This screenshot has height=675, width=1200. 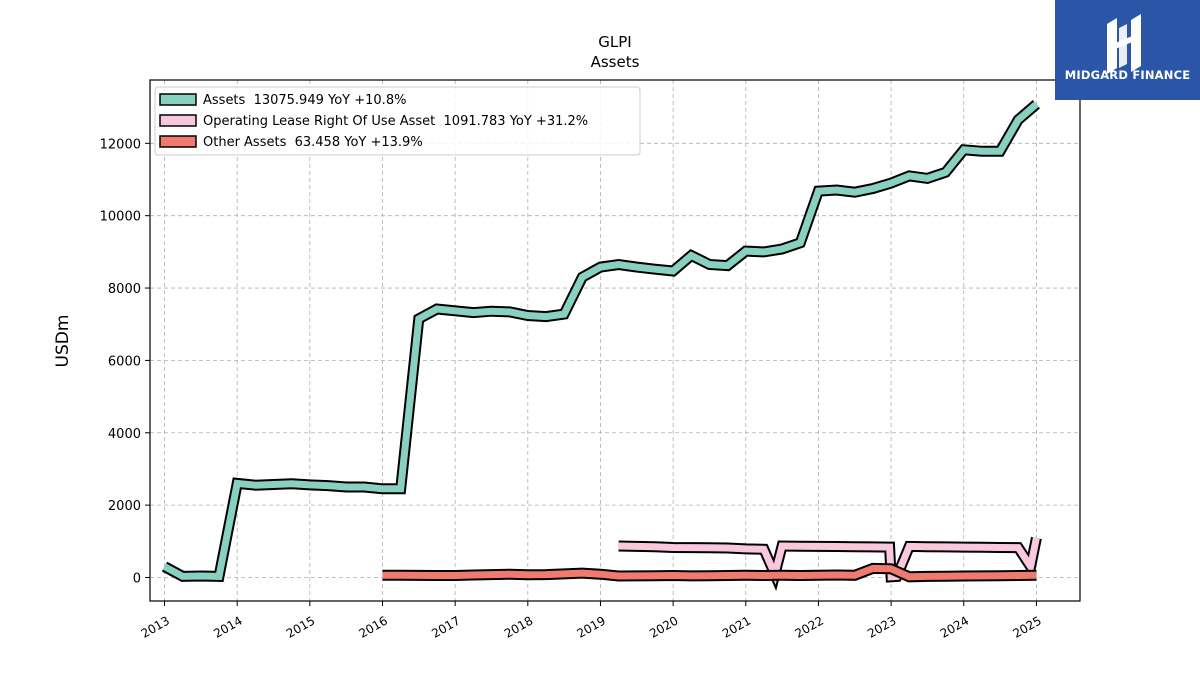 I want to click on chart-title: GLPI, so click(x=614, y=42).